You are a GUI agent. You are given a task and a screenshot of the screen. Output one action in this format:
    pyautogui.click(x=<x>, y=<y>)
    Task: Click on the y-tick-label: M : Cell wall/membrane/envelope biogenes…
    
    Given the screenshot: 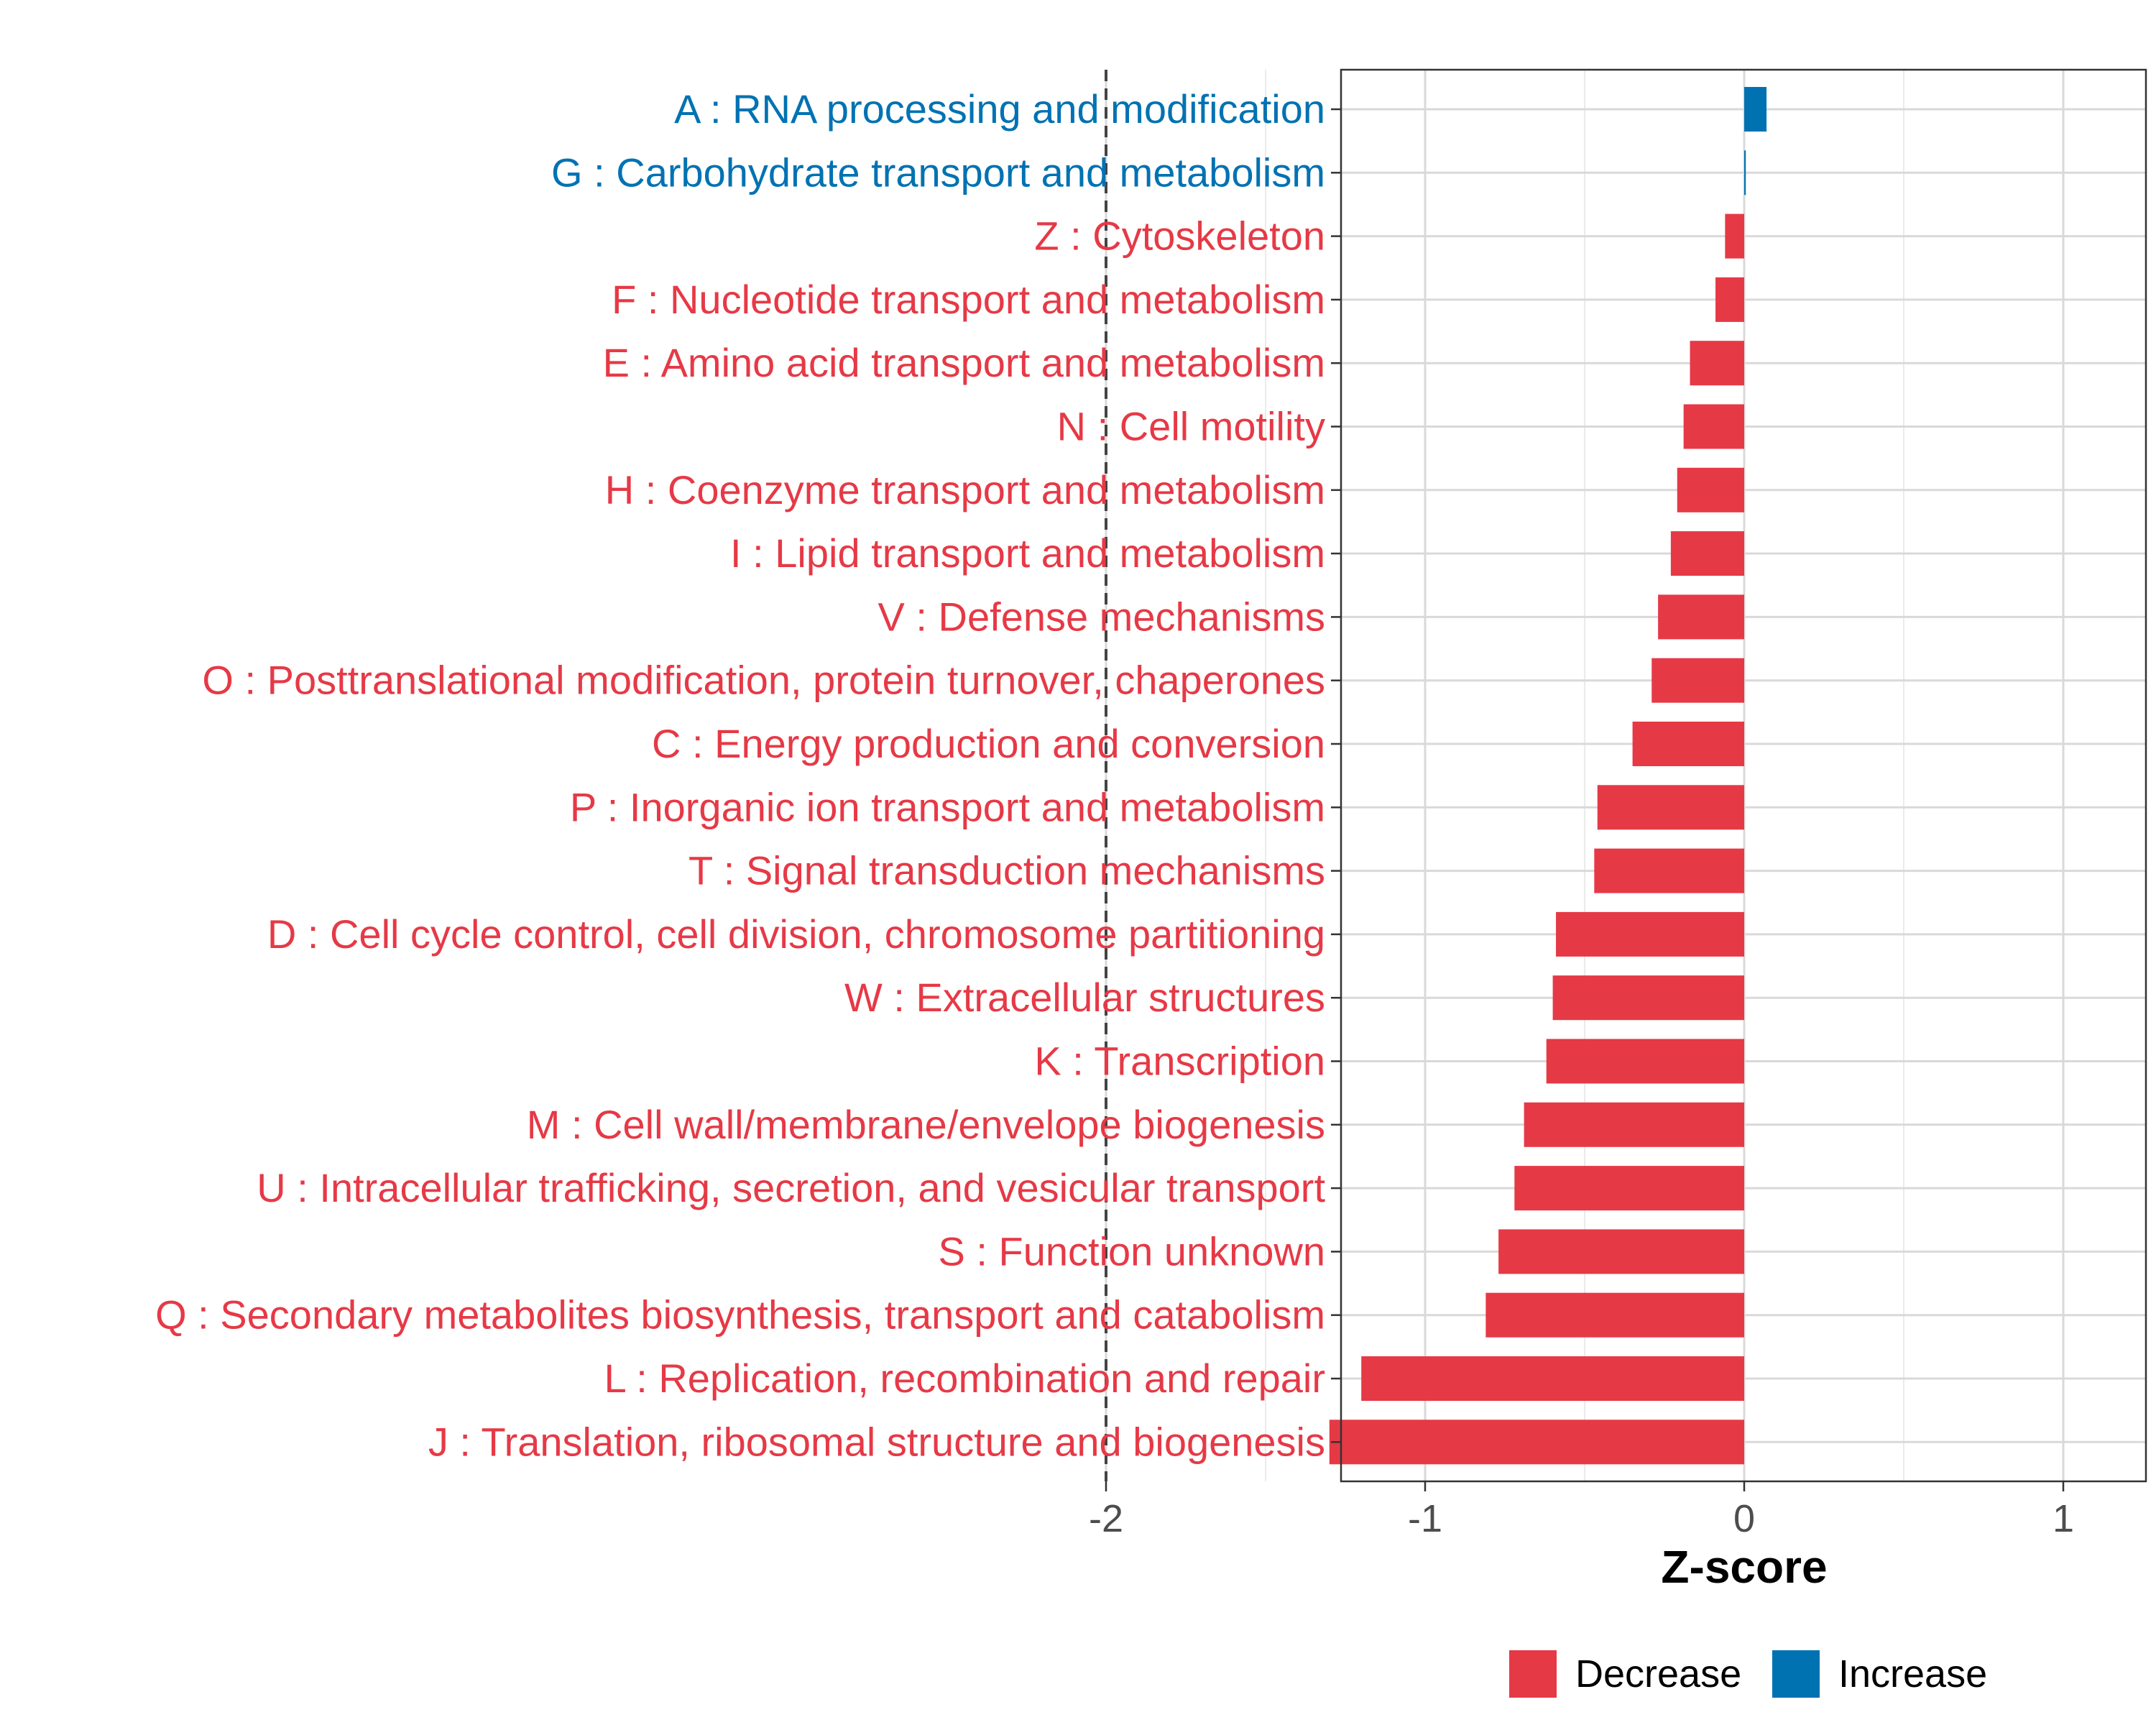 What is the action you would take?
    pyautogui.click(x=926, y=1124)
    